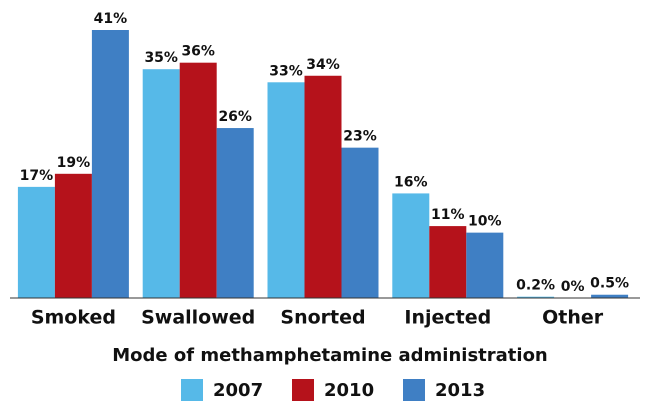  Describe the element at coordinates (198, 52) in the screenshot. I see `value-label: 36%` at that location.